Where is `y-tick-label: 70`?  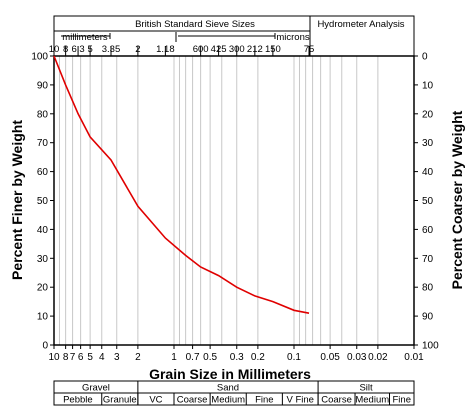
y-tick-label: 70 is located at coordinates (43, 143).